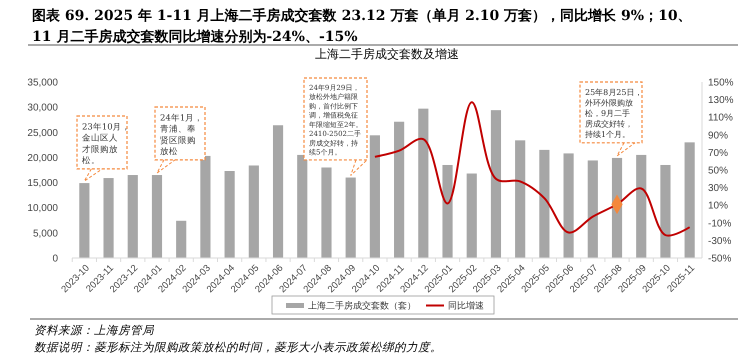 This screenshot has width=741, height=358. Describe the element at coordinates (42, 208) in the screenshot. I see `y-tick-label: 10,000` at that location.